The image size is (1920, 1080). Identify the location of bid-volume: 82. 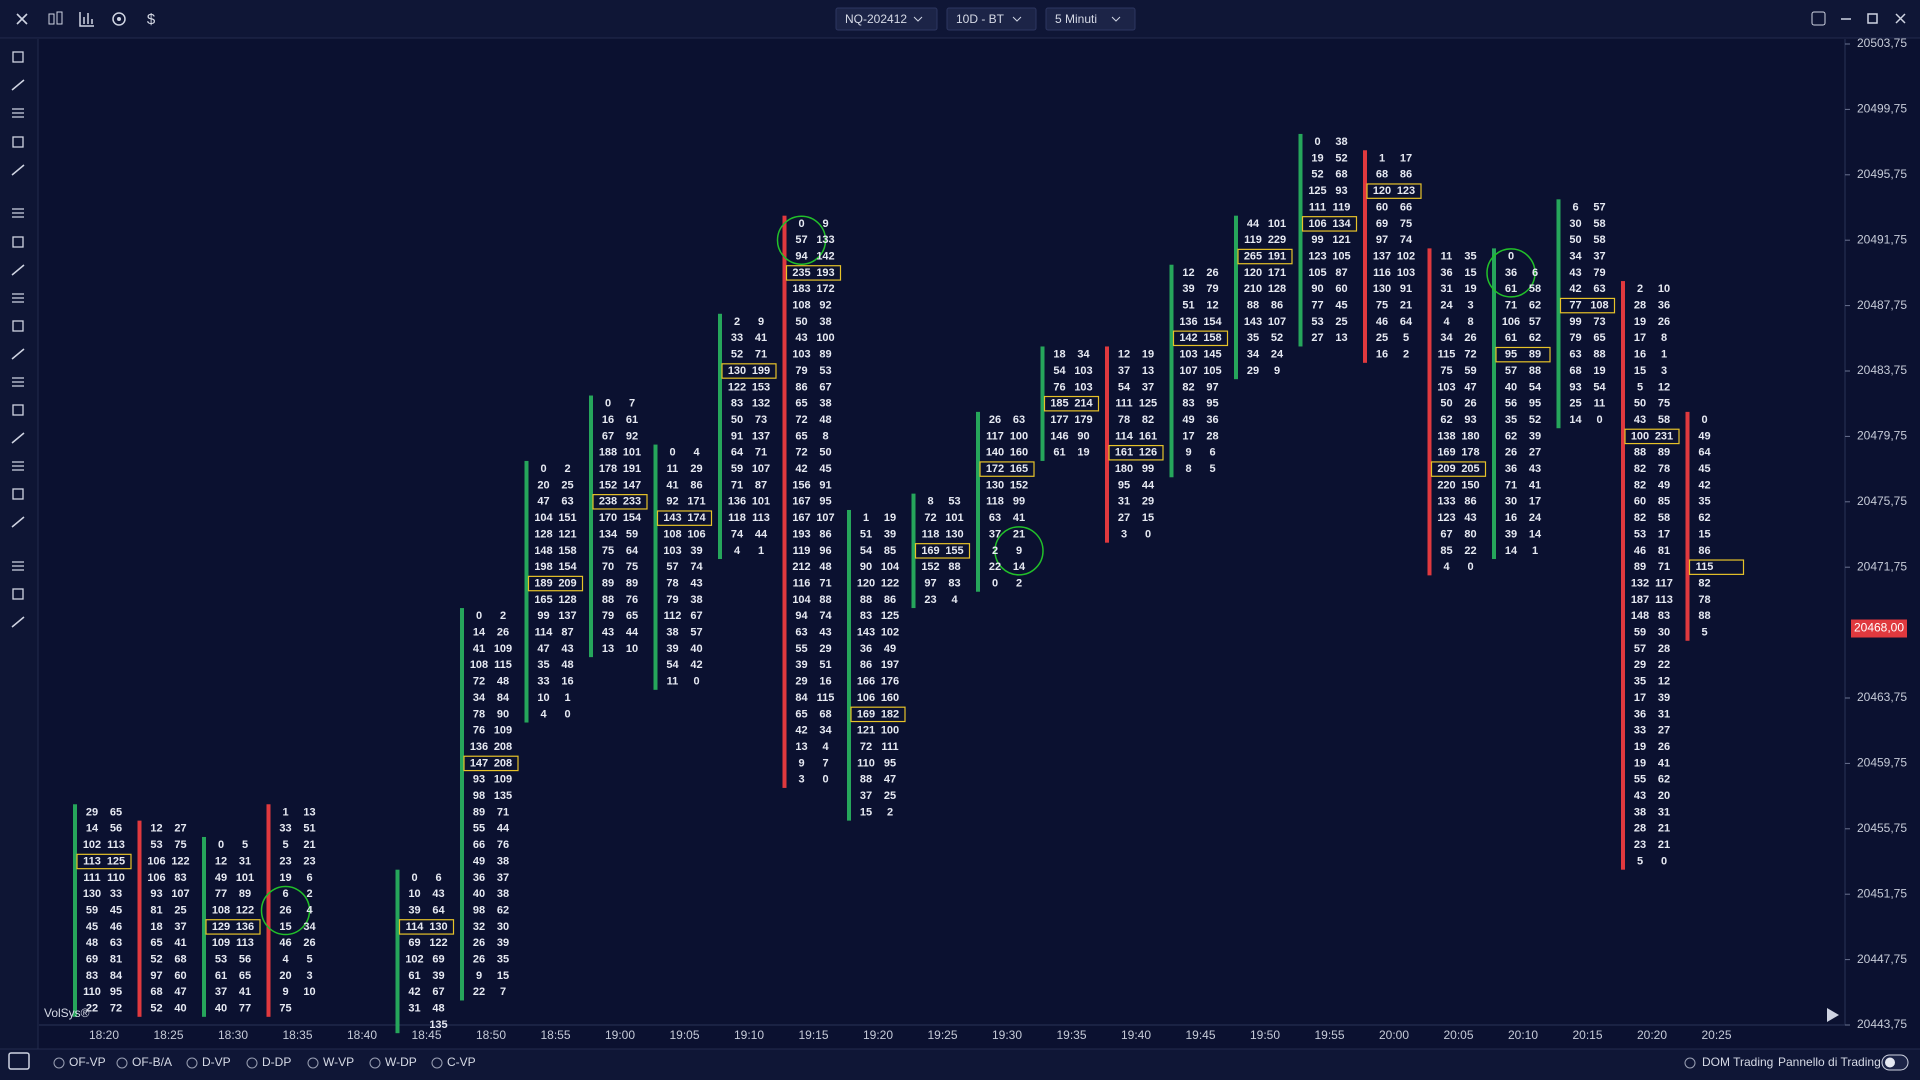
(1640, 485).